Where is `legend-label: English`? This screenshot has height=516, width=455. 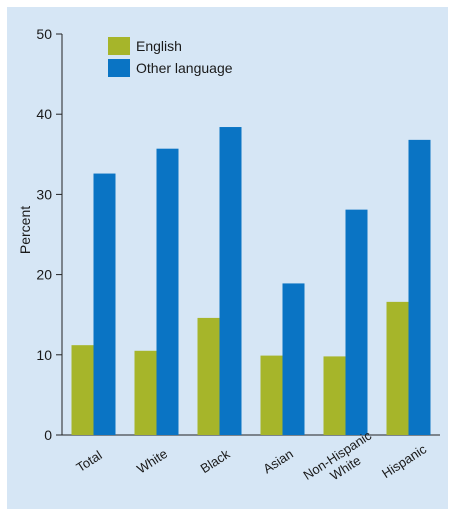 legend-label: English is located at coordinates (159, 46).